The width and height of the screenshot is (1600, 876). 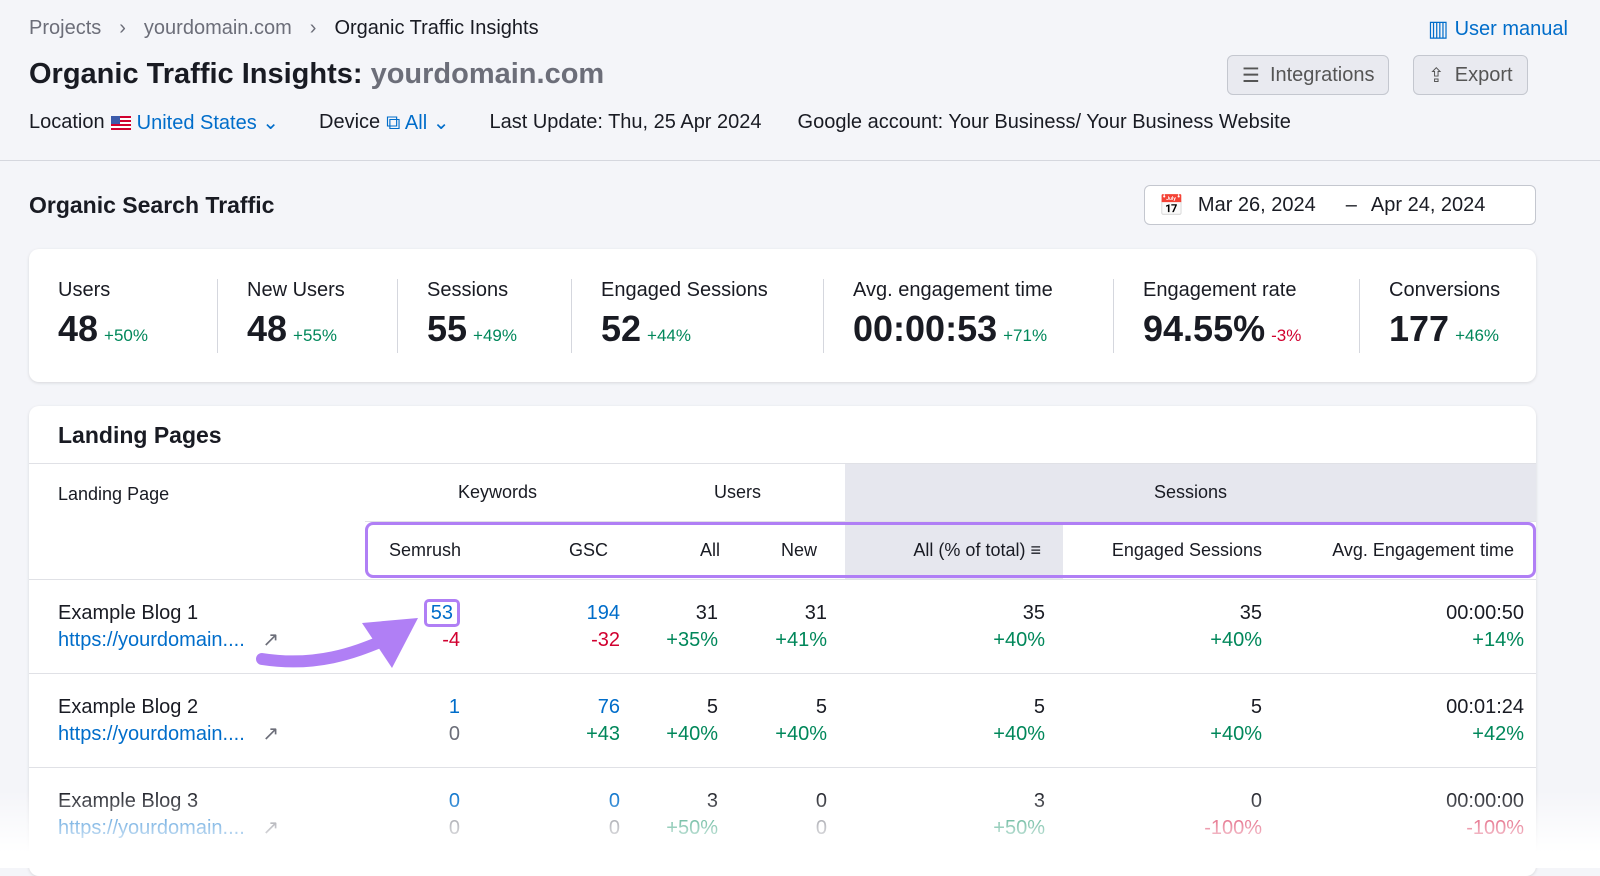 What do you see at coordinates (217, 28) in the screenshot?
I see `breadcrumb-domain: yourdomain.com` at bounding box center [217, 28].